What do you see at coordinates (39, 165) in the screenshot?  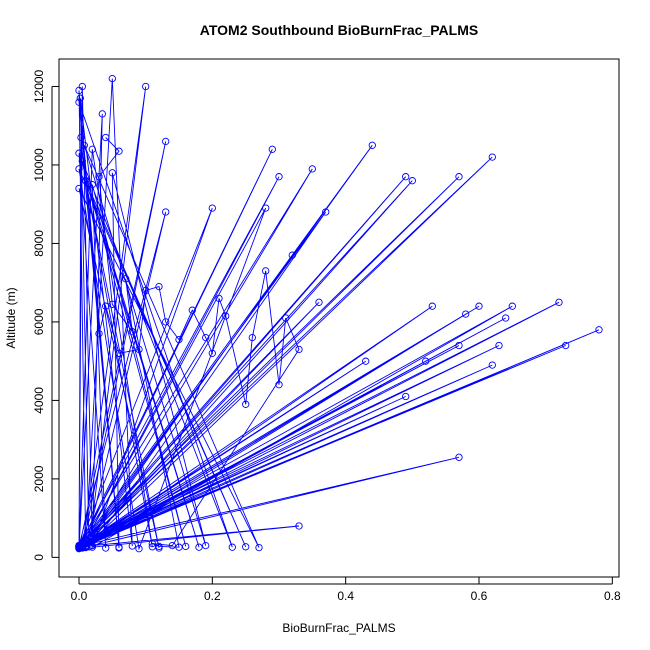 I see `y-tick-label: 10000` at bounding box center [39, 165].